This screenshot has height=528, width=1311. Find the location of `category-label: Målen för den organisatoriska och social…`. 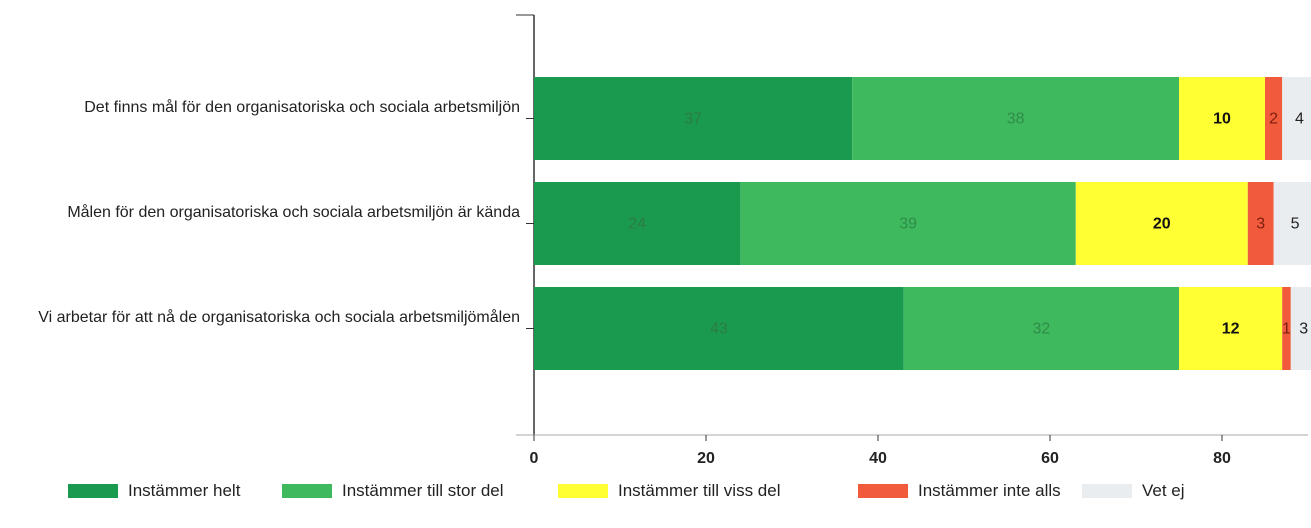

category-label: Målen för den organisatoriska och social… is located at coordinates (293, 212).